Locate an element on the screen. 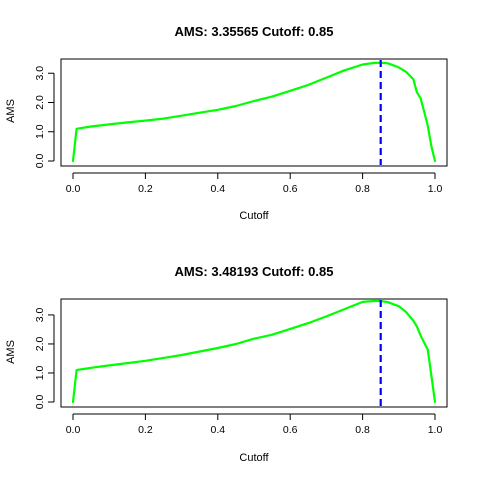 The height and width of the screenshot is (480, 480). panel-1-y-tick-label: 2.0 is located at coordinates (40, 102).